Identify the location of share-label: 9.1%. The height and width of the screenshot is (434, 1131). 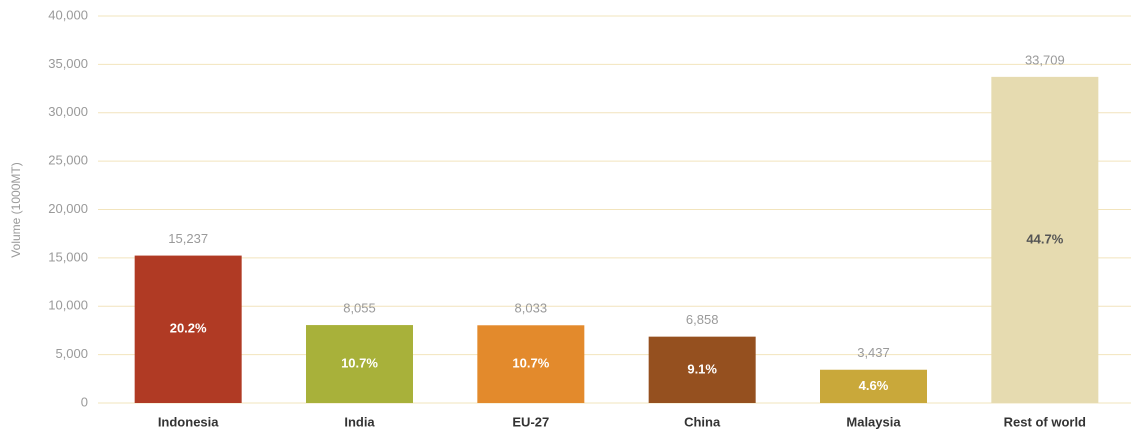
(702, 368).